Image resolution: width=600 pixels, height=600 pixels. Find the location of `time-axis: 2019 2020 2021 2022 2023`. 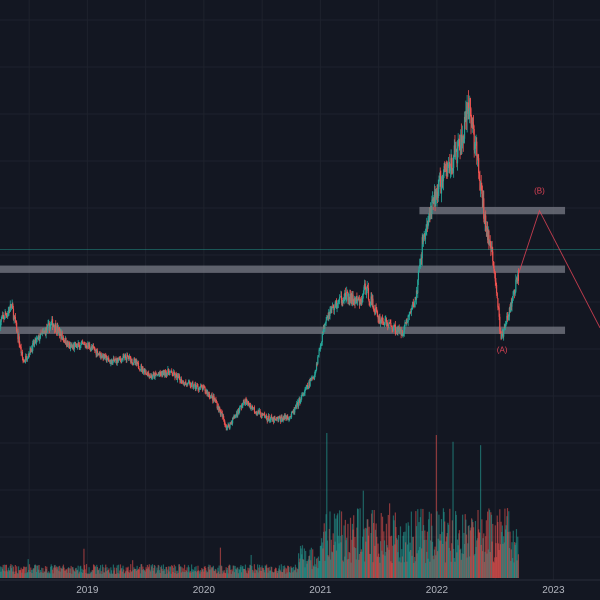

time-axis: 2019 2020 2021 2022 2023 is located at coordinates (300, 589).